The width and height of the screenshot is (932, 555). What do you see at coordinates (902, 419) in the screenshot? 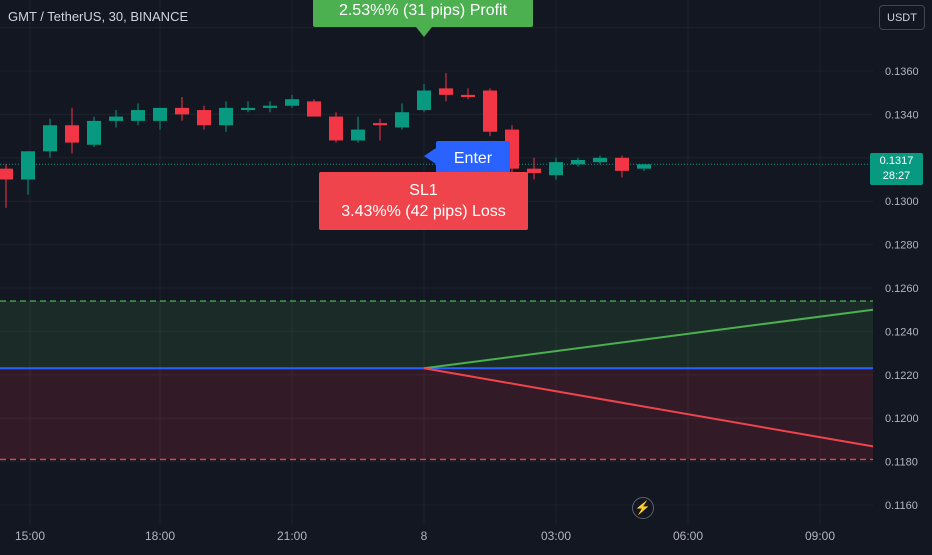
I see `y-axis-tick: 0.1200` at bounding box center [902, 419].